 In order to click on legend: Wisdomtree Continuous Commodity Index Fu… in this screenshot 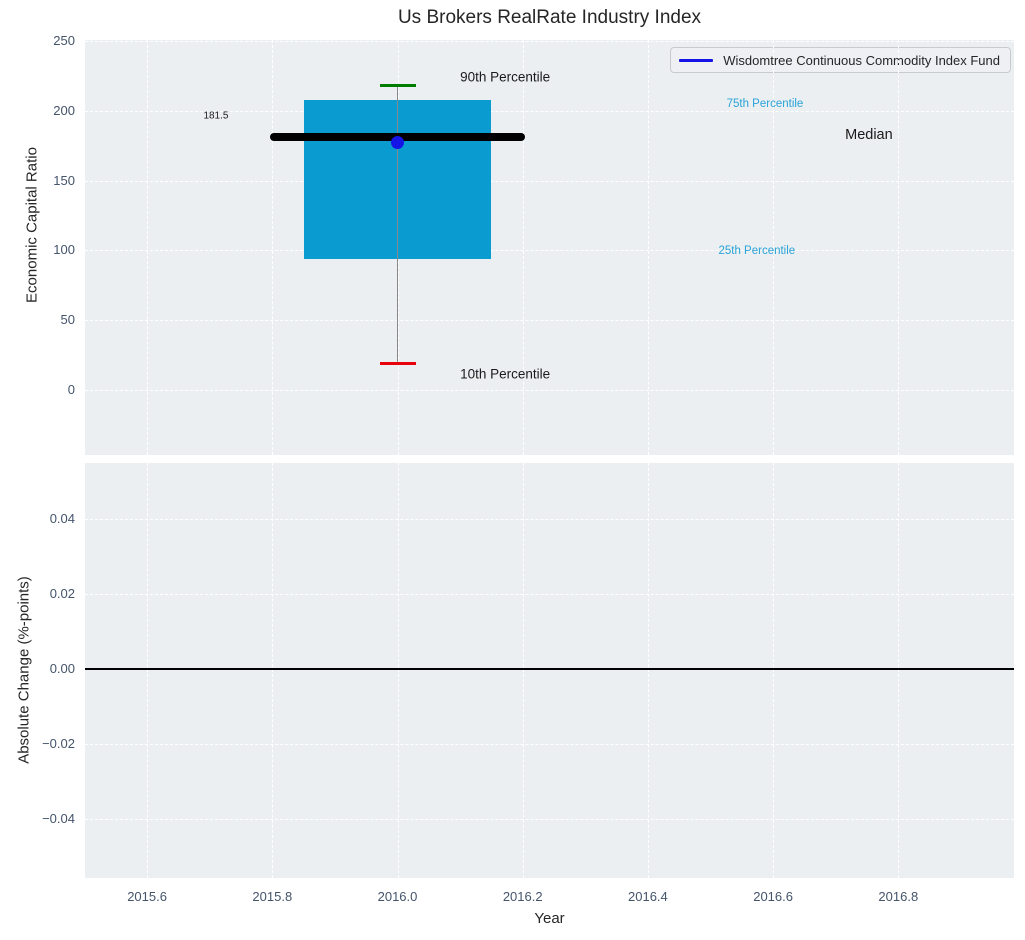, I will do `click(840, 60)`.